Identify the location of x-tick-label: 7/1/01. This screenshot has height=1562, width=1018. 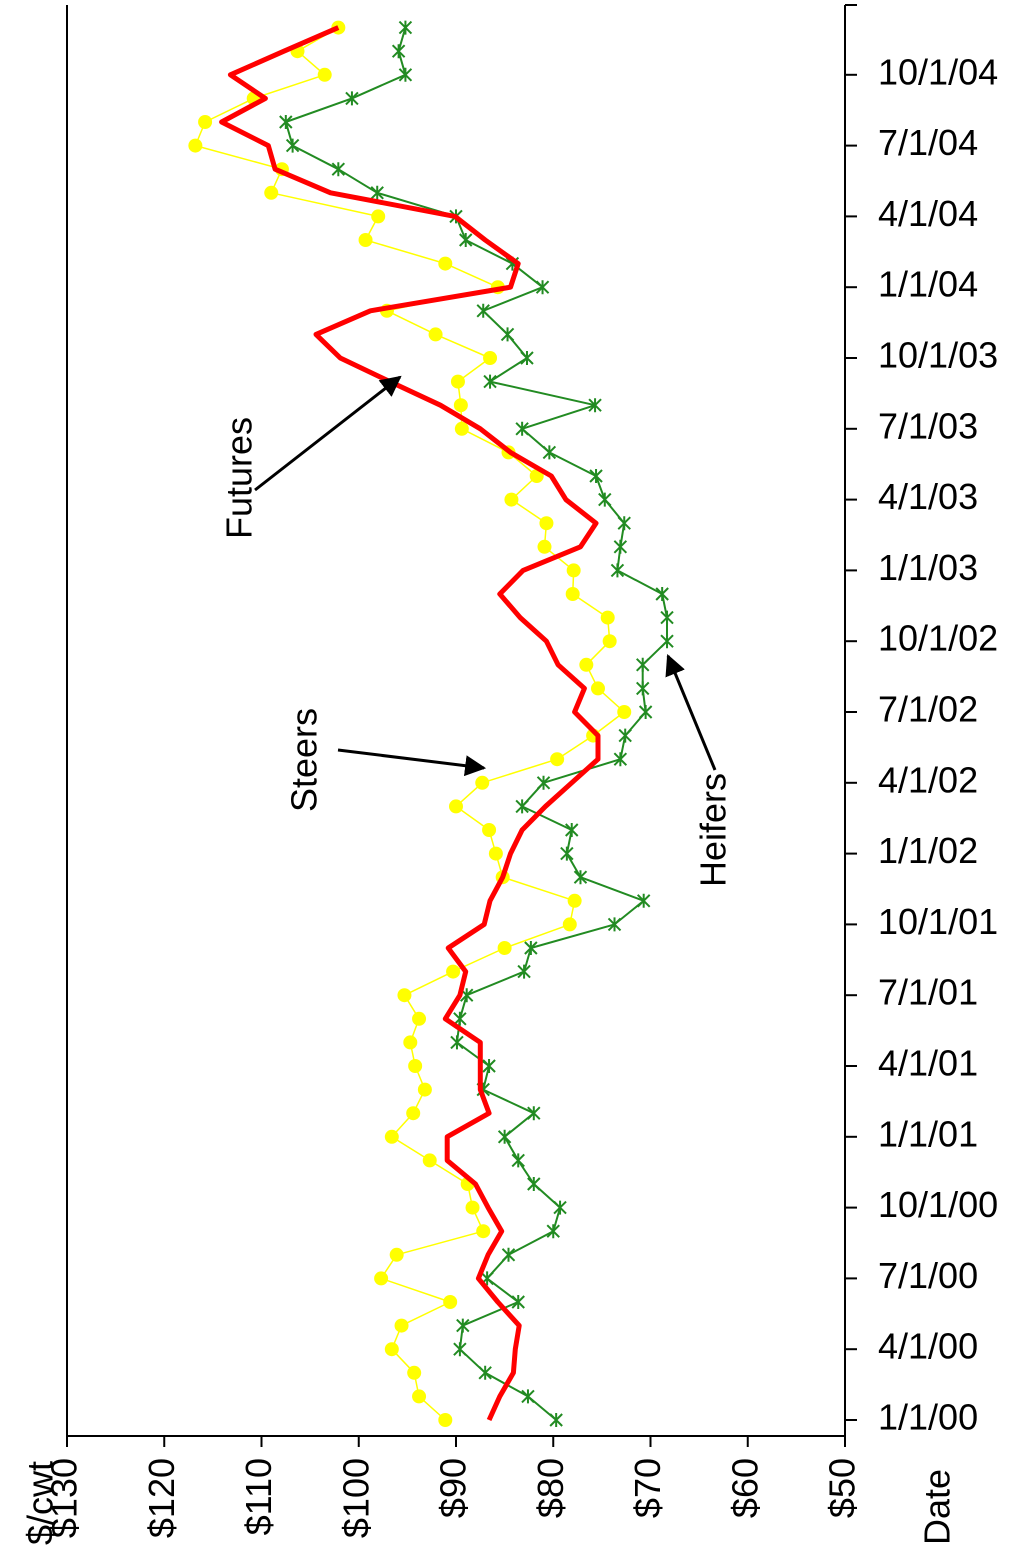
(928, 992).